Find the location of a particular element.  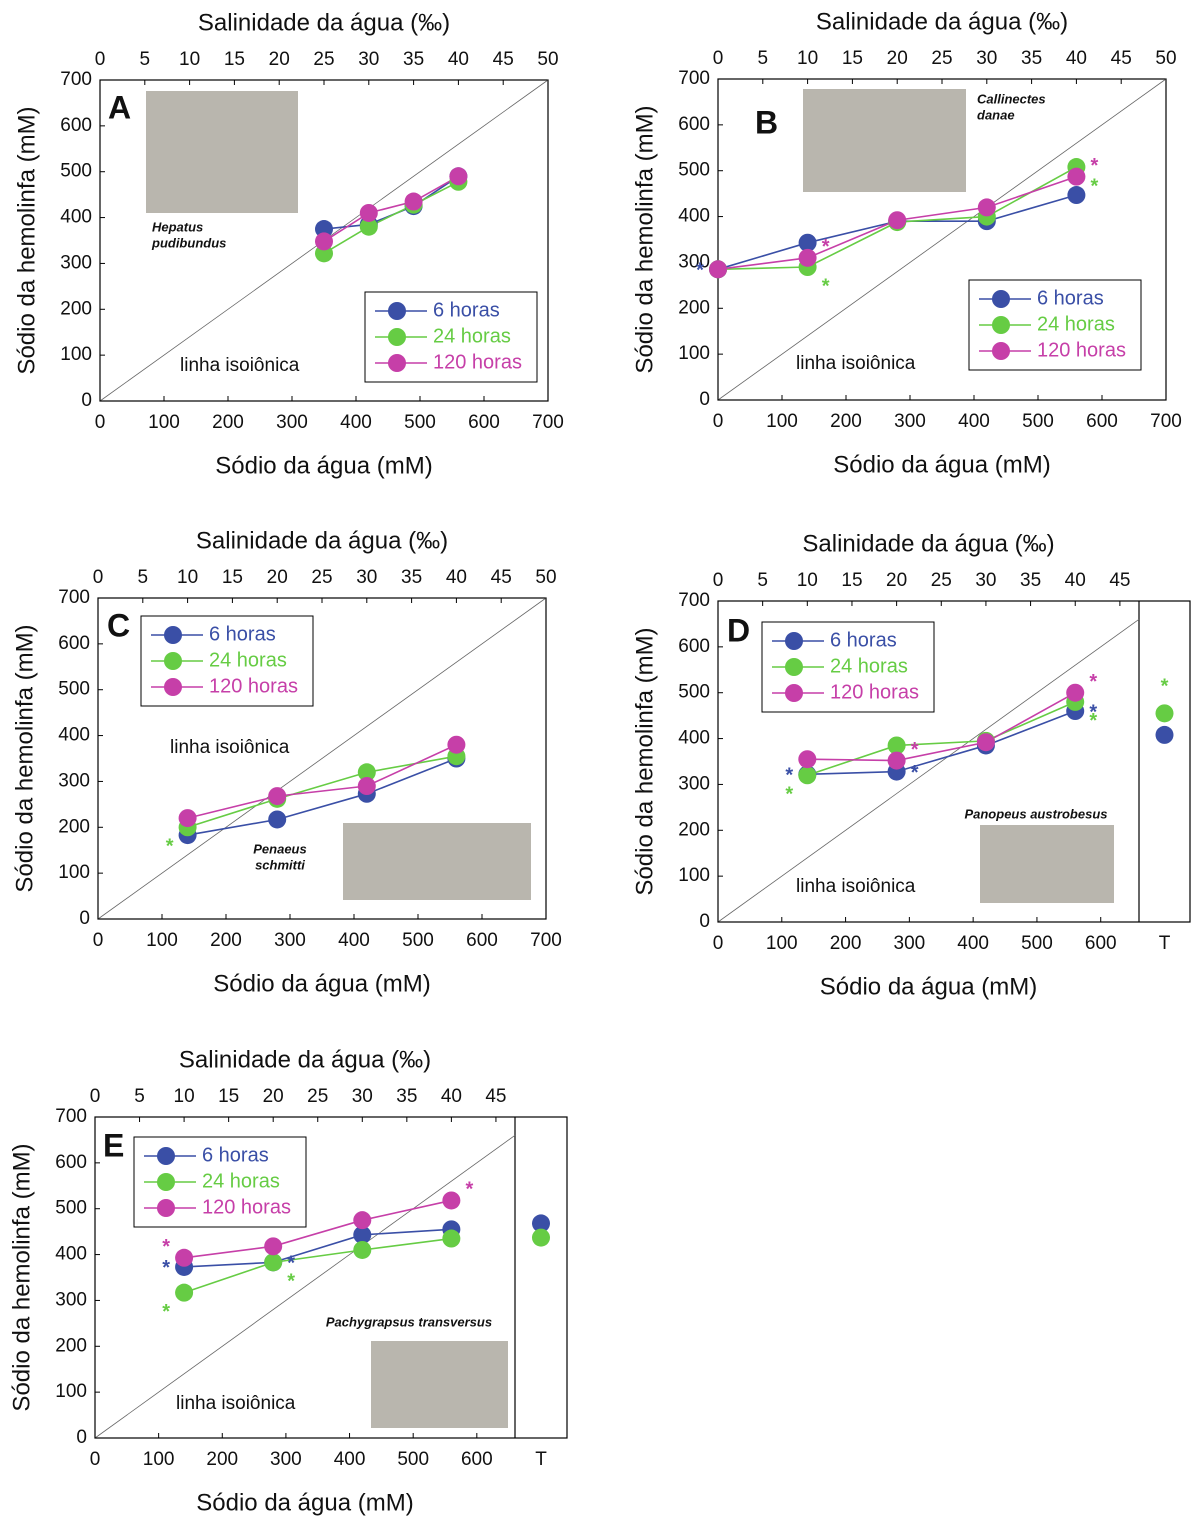

x-axis-label: Sódio da água (mM) is located at coordinates (323, 465).